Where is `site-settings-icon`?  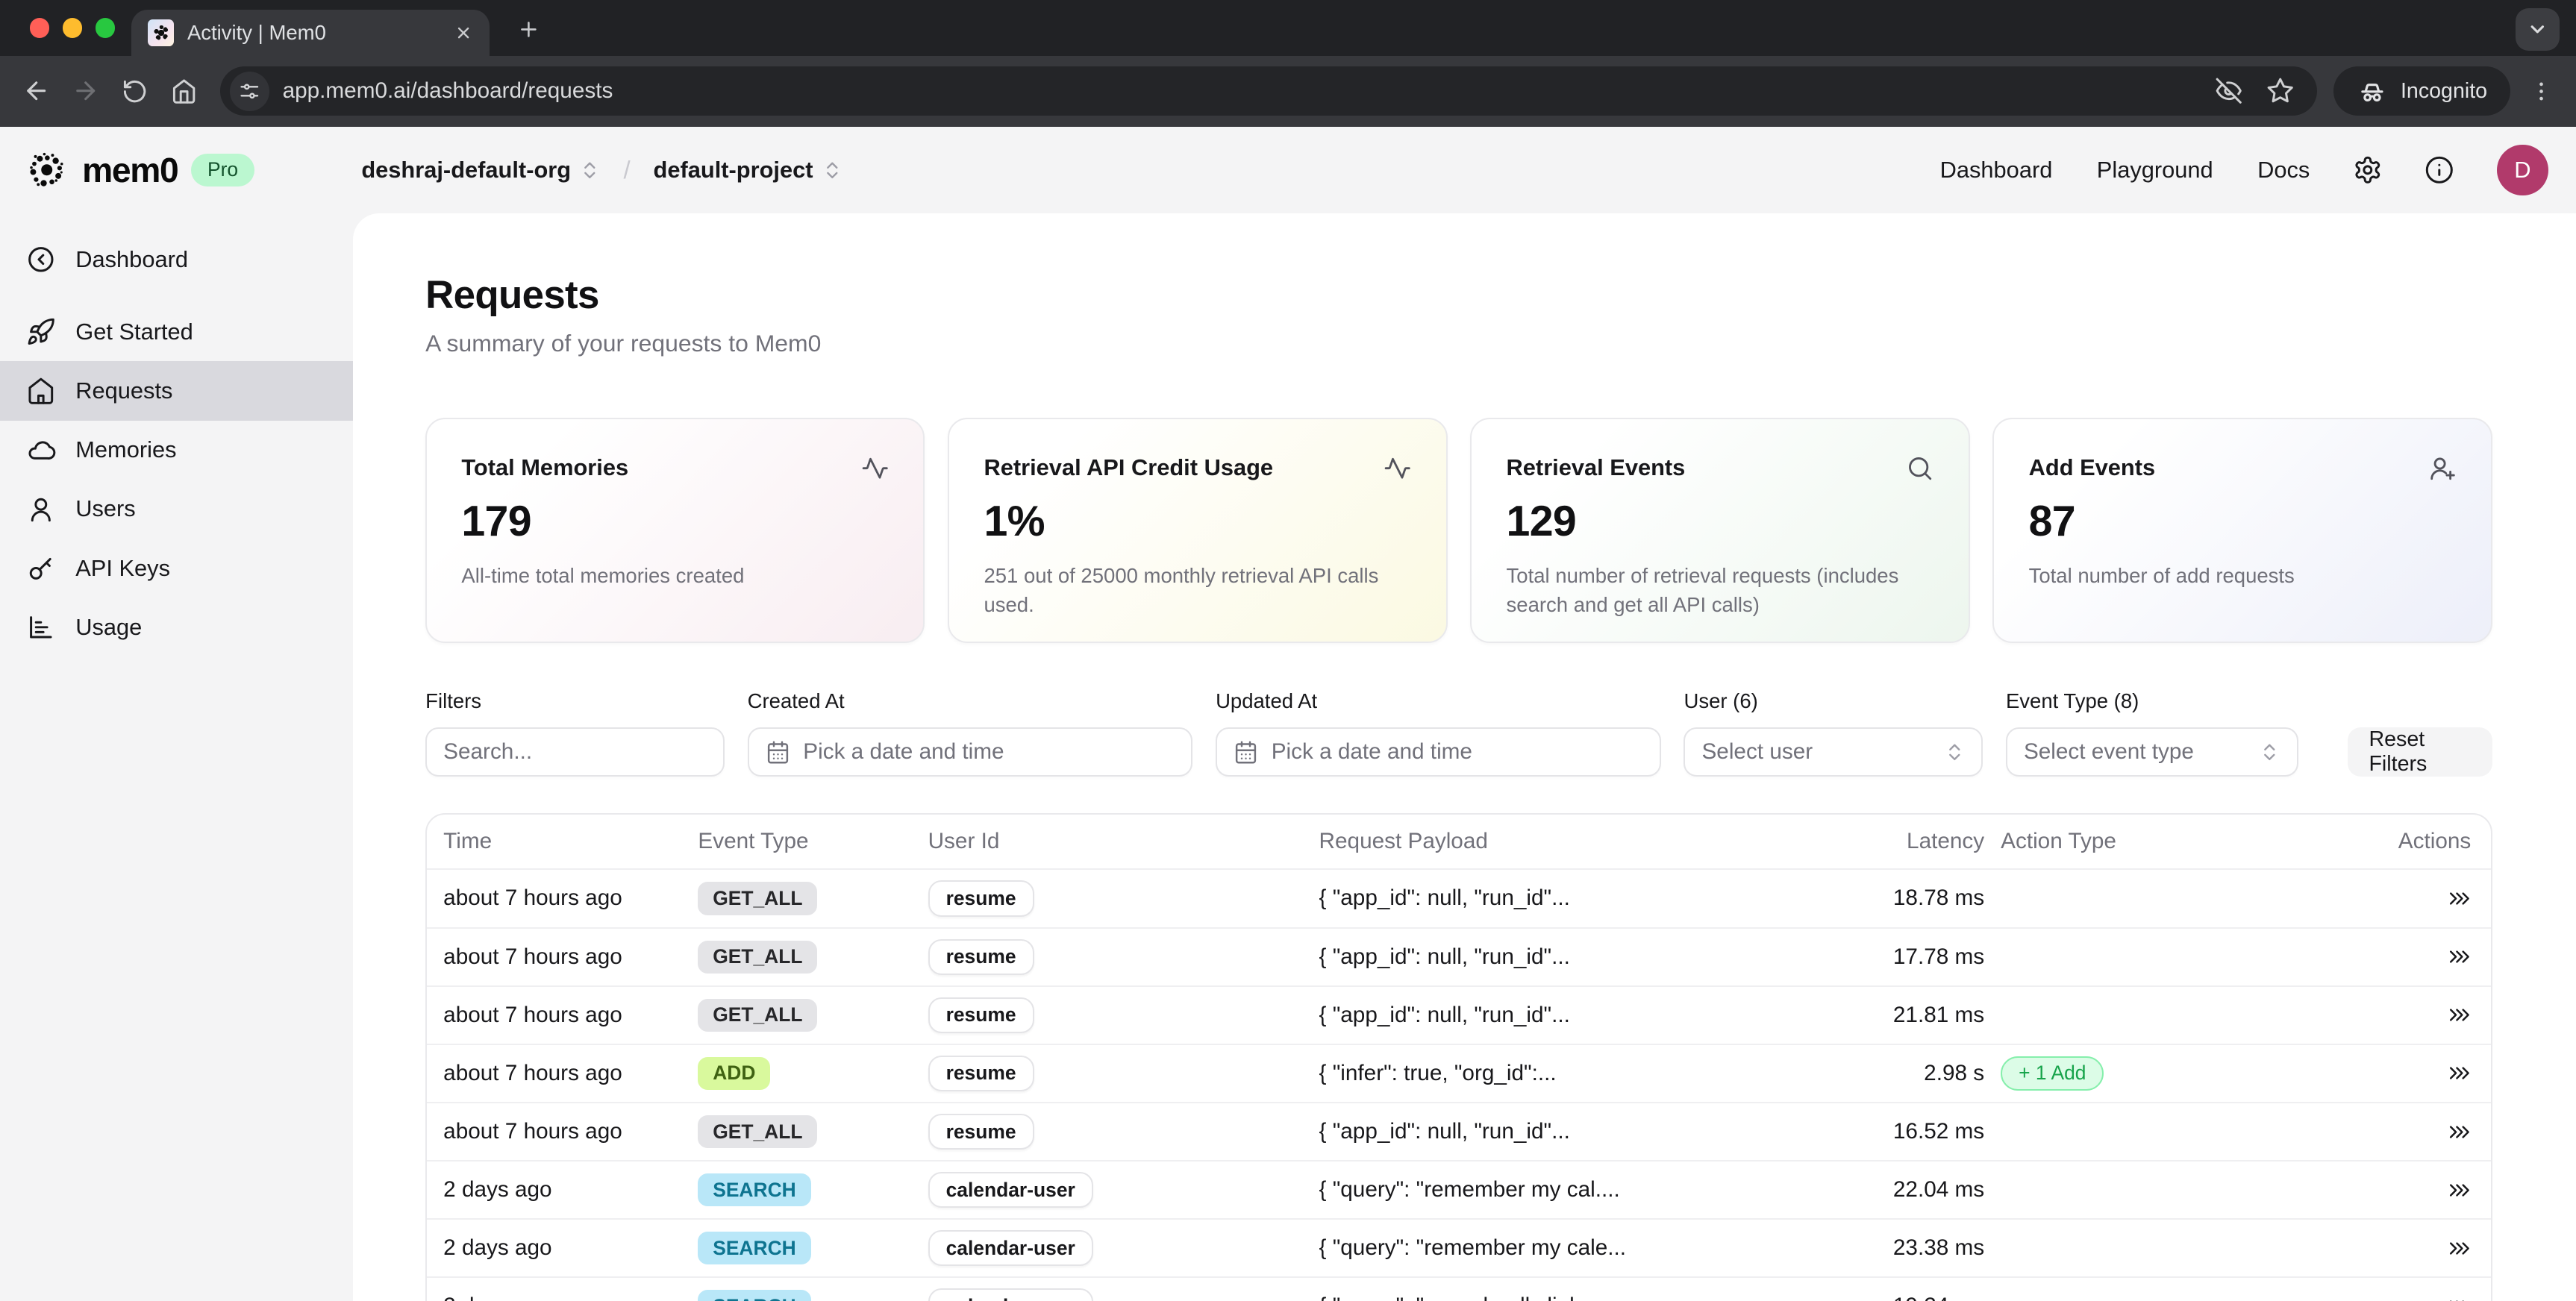 site-settings-icon is located at coordinates (249, 91).